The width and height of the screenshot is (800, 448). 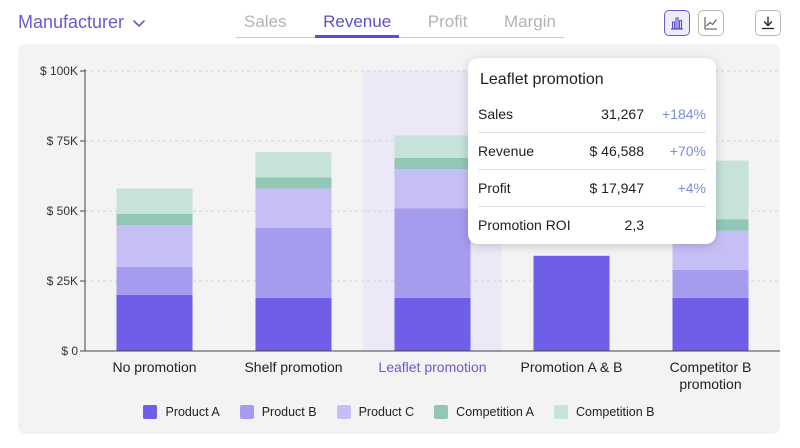 I want to click on legend-item: Competition A, so click(x=484, y=412).